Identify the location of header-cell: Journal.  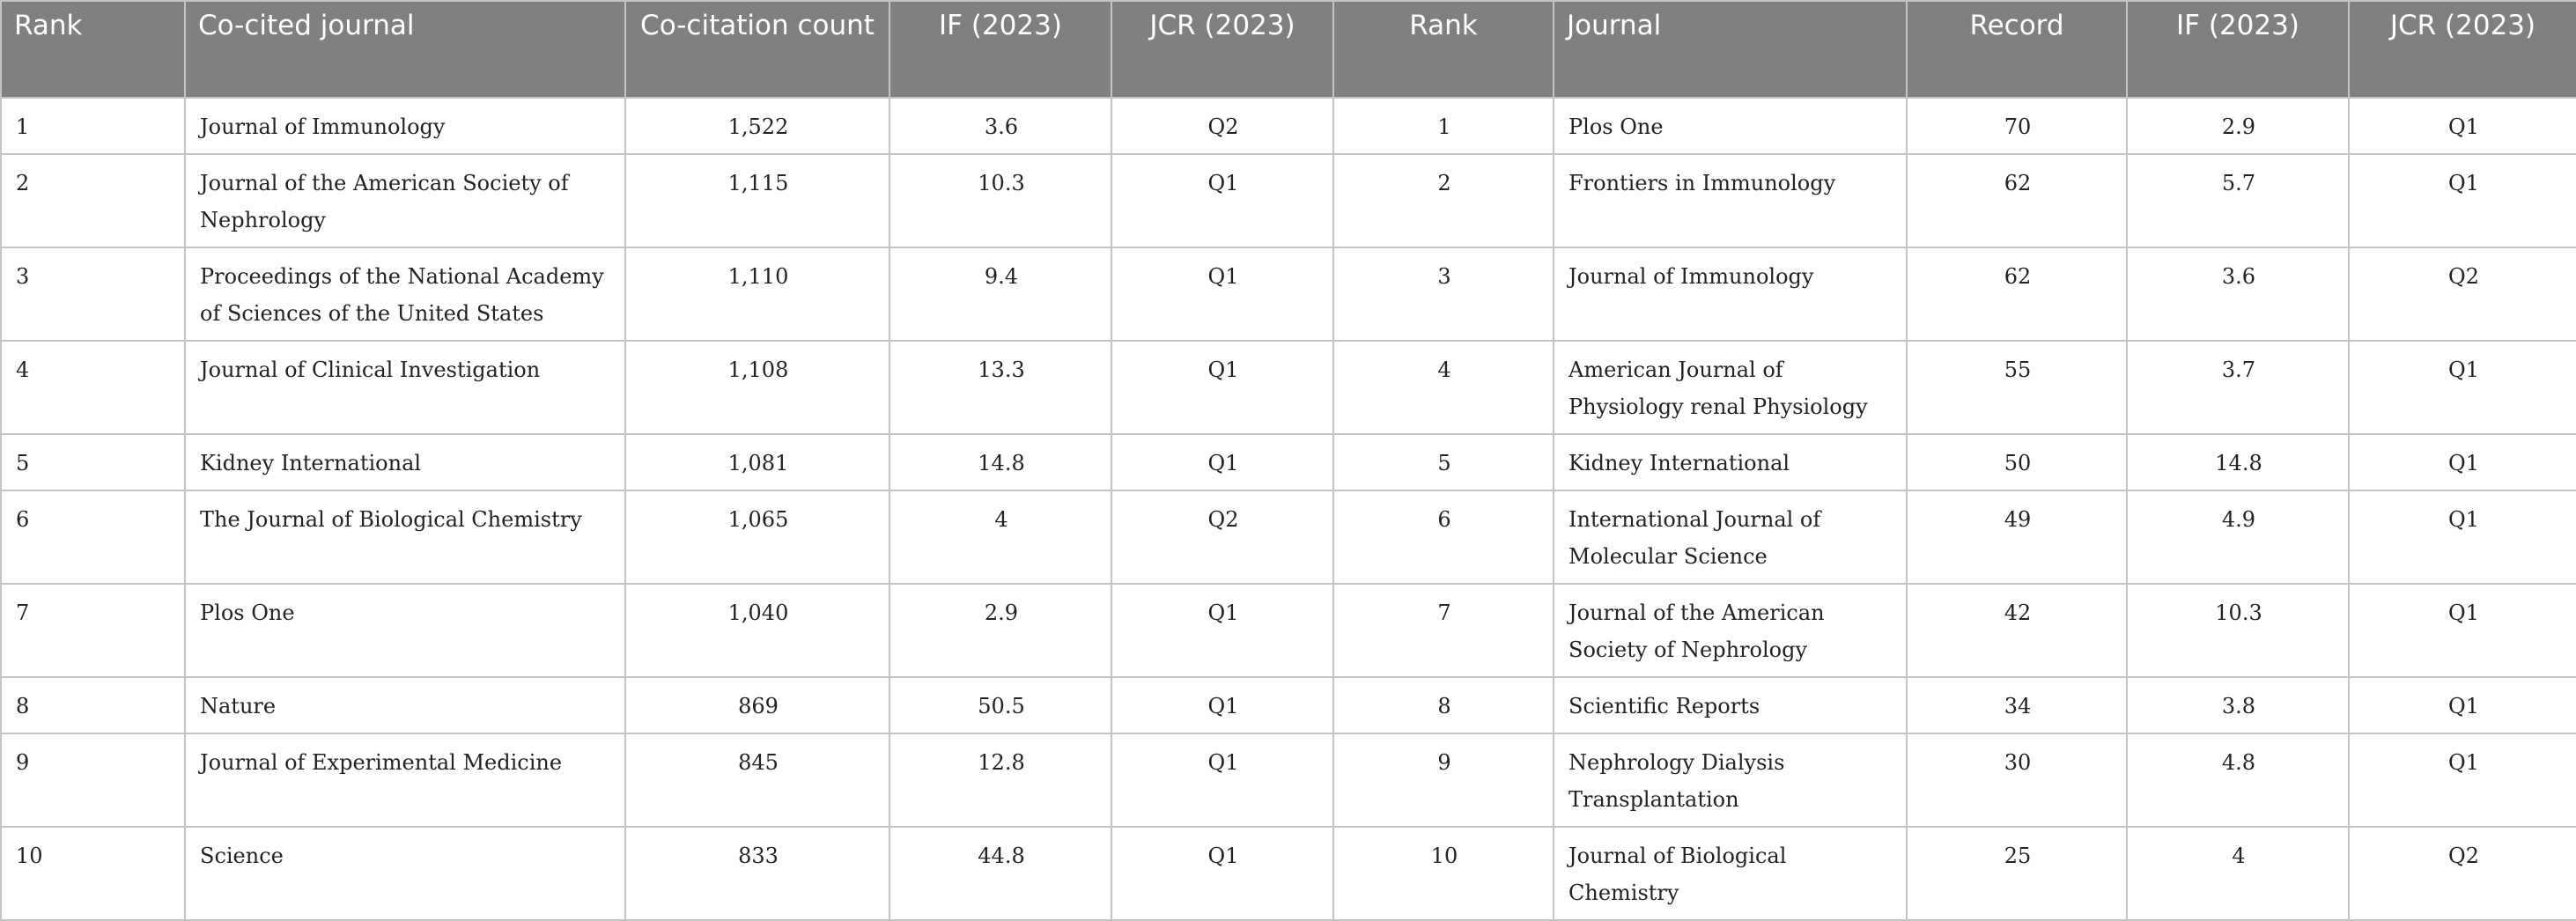
(1730, 49).